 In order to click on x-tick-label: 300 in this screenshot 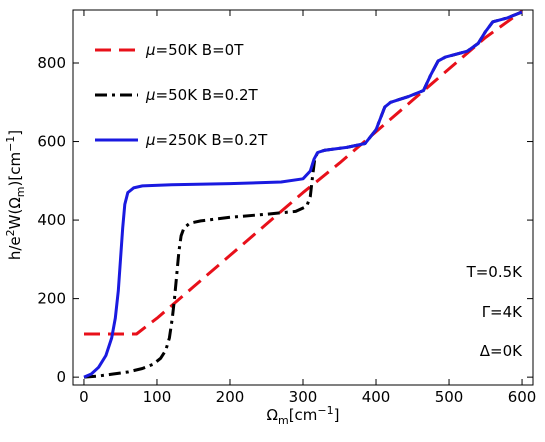, I will do `click(303, 397)`.